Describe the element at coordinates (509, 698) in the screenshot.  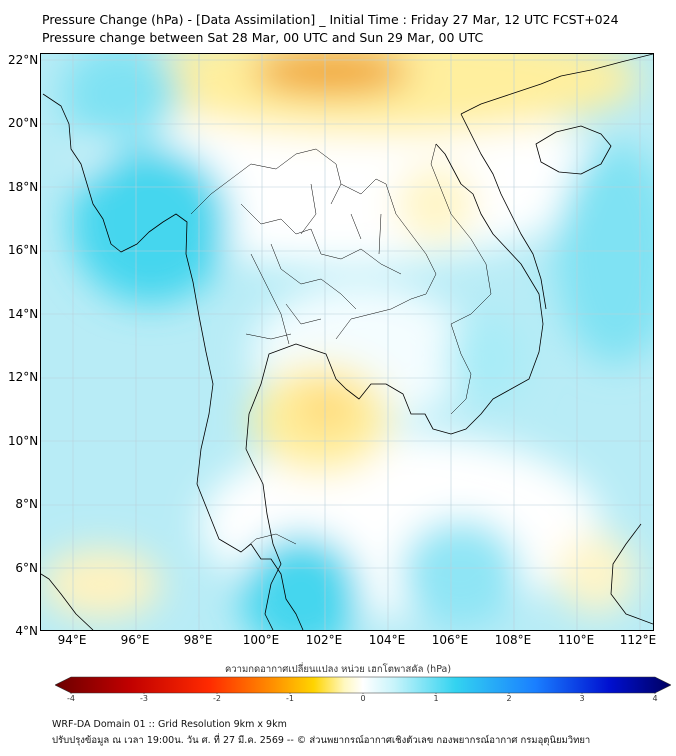
I see `cb-tick-2: 2` at that location.